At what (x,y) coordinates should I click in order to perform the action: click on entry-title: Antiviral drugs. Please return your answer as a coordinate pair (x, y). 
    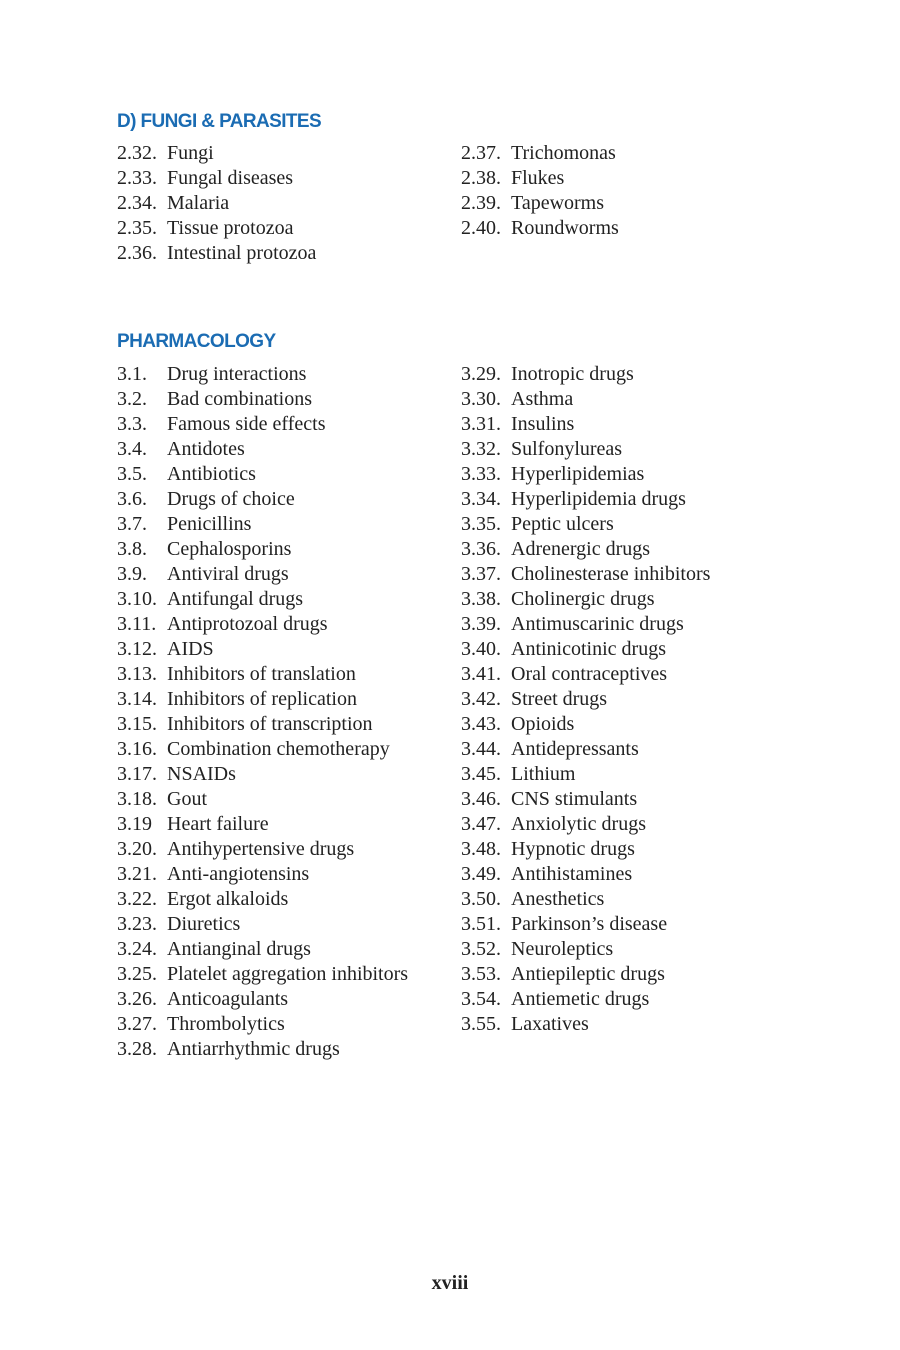
    Looking at the image, I should click on (228, 574).